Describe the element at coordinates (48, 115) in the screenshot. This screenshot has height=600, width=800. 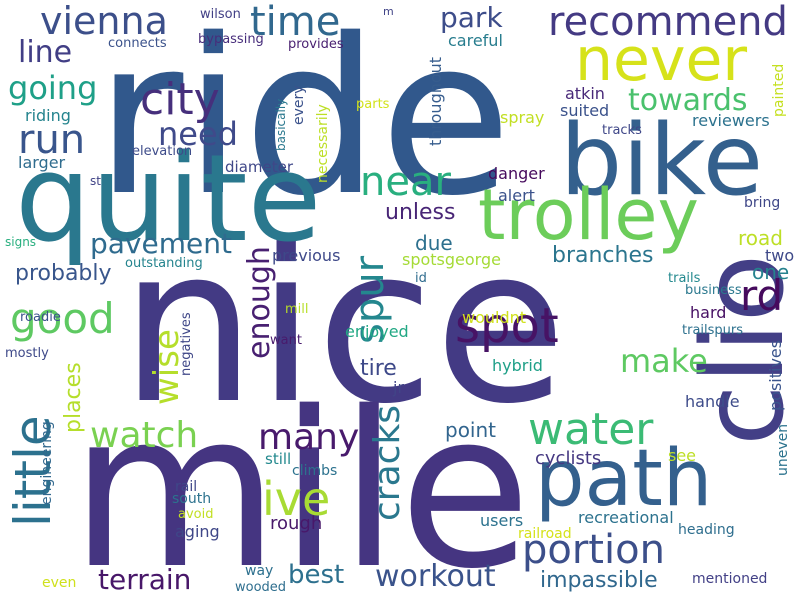
I see `word-riding: riding` at that location.